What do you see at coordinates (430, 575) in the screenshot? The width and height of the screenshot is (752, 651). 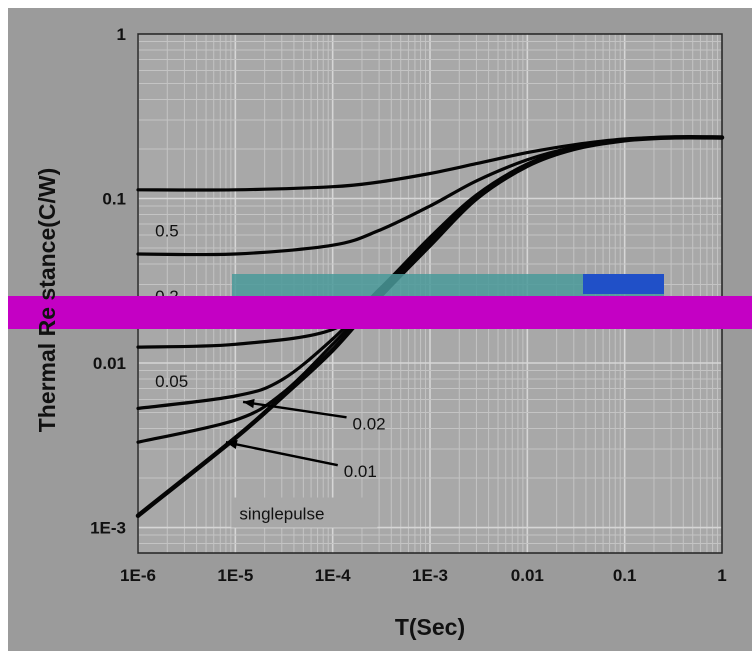 I see `x-tick-label: 1E-3` at bounding box center [430, 575].